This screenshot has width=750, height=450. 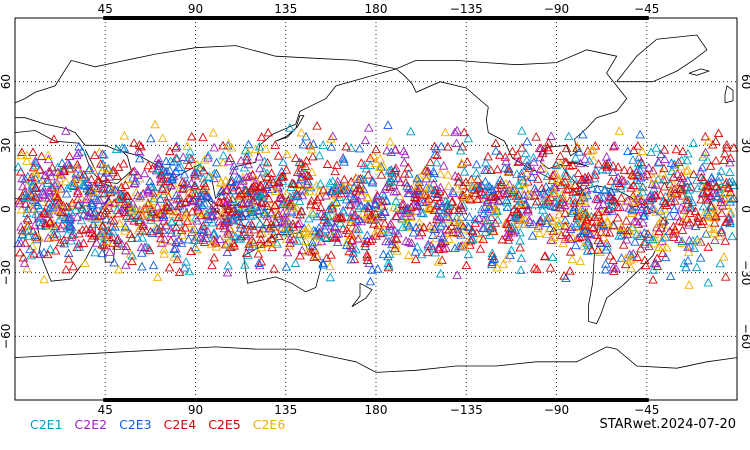 What do you see at coordinates (46, 424) in the screenshot?
I see `legend-item-c2e1: C2E1` at bounding box center [46, 424].